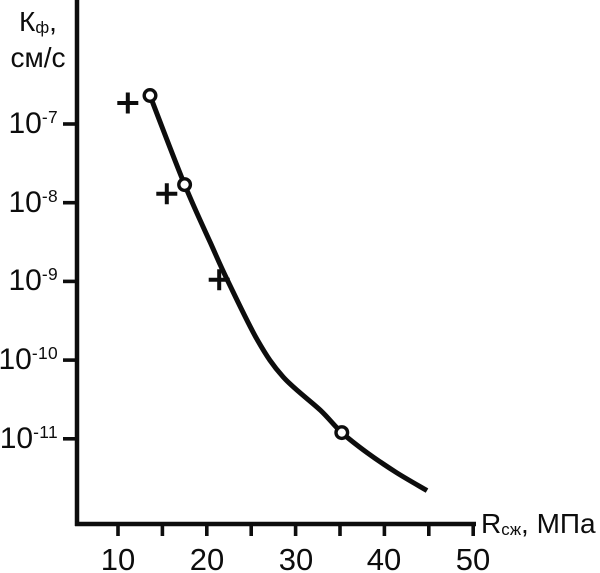  What do you see at coordinates (33, 202) in the screenshot?
I see `y-tick-label-1e-8: 10⁻⁸` at bounding box center [33, 202].